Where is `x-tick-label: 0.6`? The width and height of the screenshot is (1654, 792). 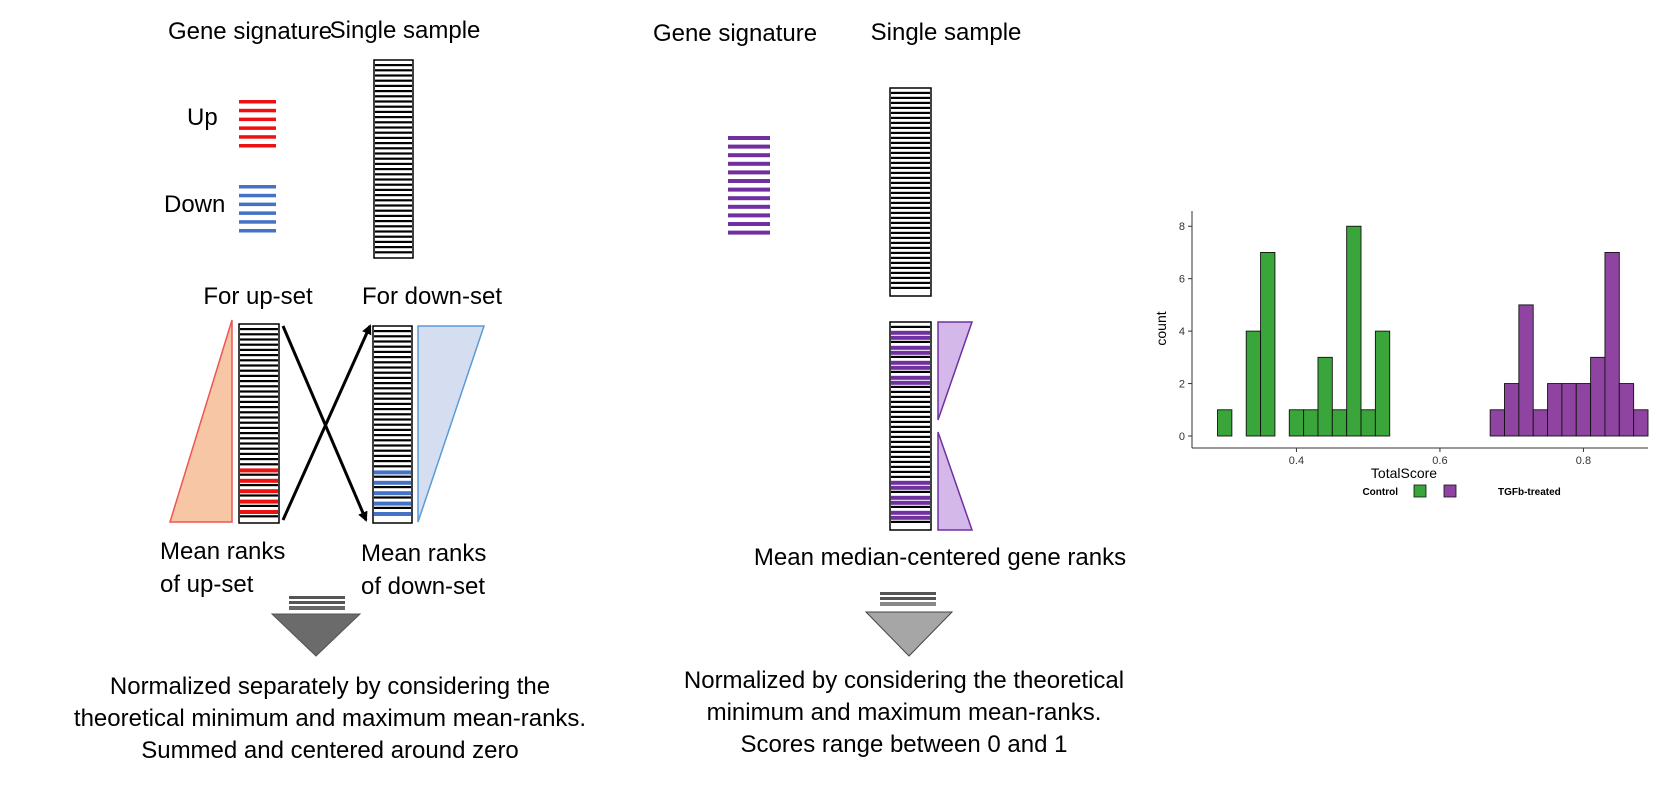
x-tick-label: 0.6 is located at coordinates (1439, 461).